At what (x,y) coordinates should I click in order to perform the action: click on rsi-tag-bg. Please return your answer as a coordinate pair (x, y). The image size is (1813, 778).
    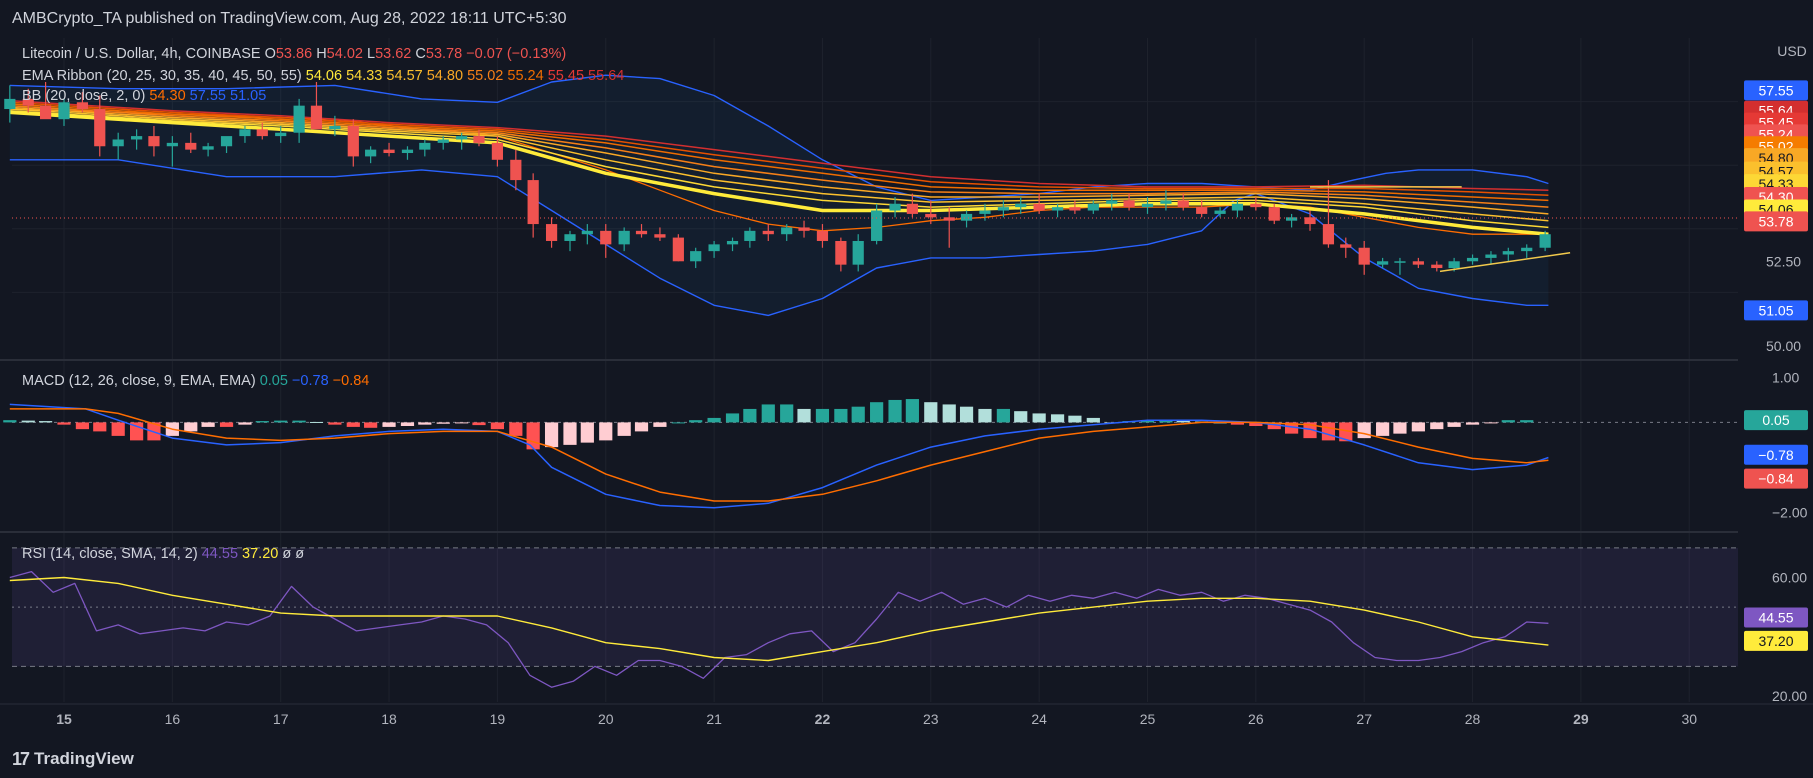
    Looking at the image, I should click on (1776, 640).